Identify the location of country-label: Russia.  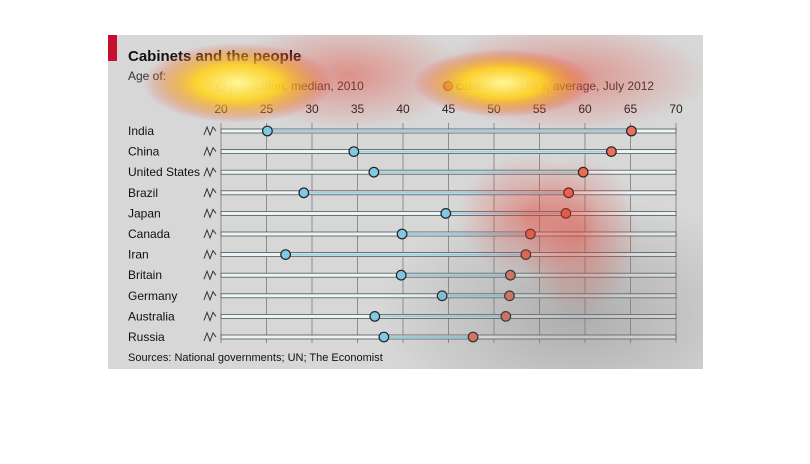
(146, 337).